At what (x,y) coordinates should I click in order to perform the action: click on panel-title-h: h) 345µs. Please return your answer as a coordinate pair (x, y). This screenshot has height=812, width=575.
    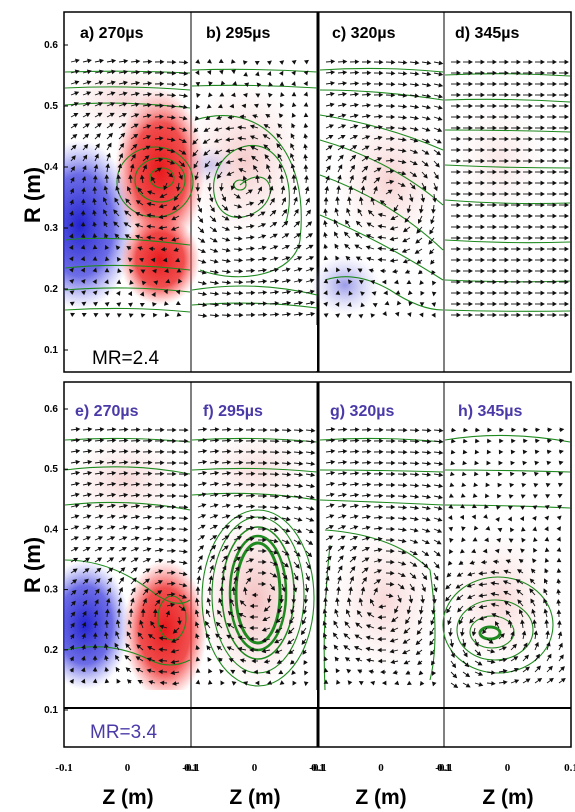
    Looking at the image, I should click on (490, 411).